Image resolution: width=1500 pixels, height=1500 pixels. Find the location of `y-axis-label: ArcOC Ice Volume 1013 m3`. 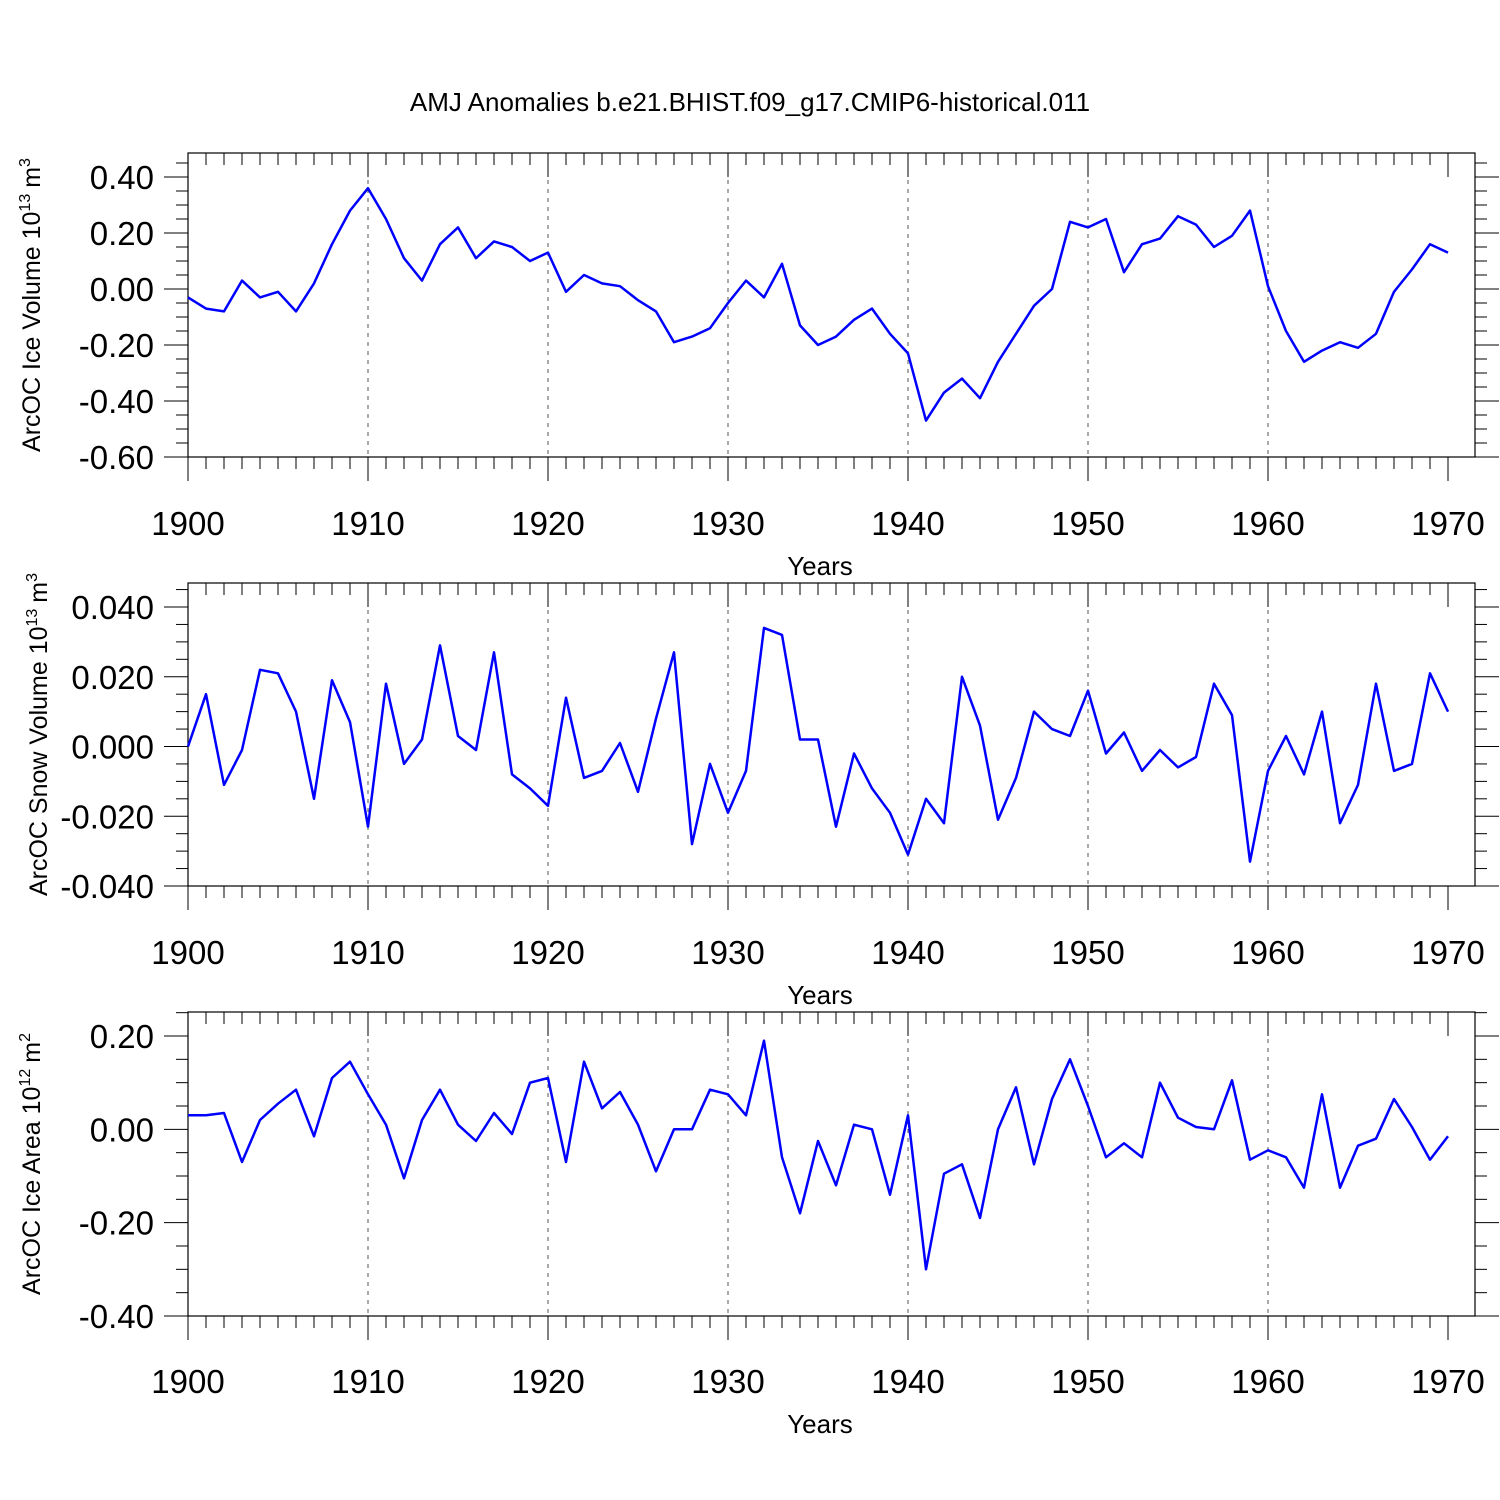

y-axis-label: ArcOC Ice Volume 1013 m3 is located at coordinates (31, 305).